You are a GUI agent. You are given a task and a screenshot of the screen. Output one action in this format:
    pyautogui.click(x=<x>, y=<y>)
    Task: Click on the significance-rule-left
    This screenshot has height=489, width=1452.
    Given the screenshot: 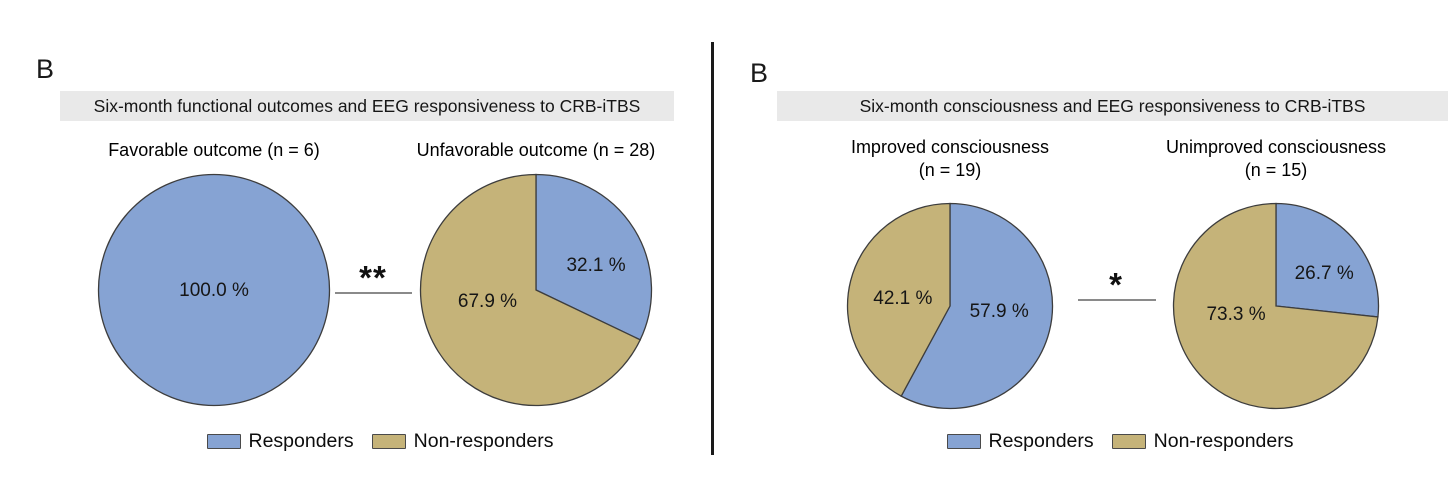 What is the action you would take?
    pyautogui.click(x=373, y=293)
    